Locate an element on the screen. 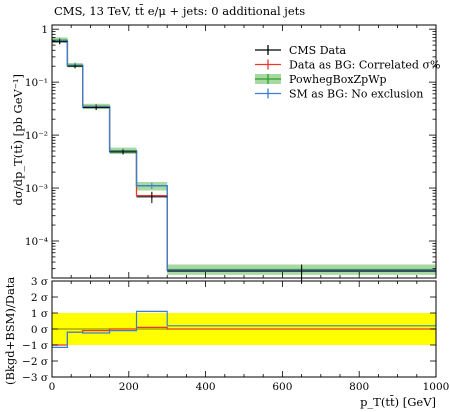 This screenshot has width=450, height=412. x-tick-label: 400 is located at coordinates (206, 387).